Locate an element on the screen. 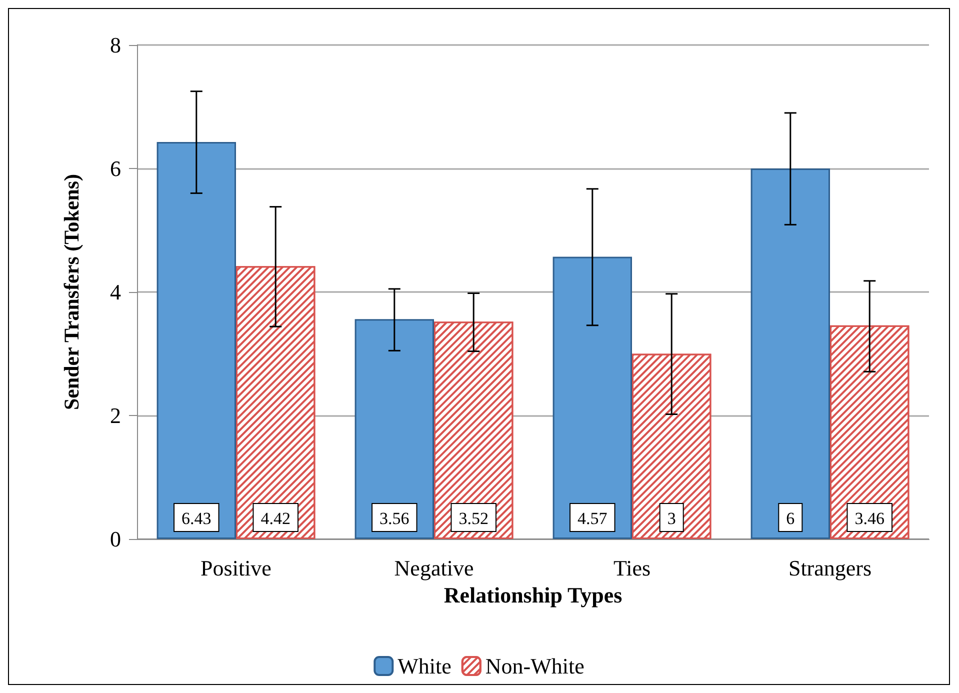 Image resolution: width=959 pixels, height=693 pixels. x-tick-label: Strangers is located at coordinates (830, 568).